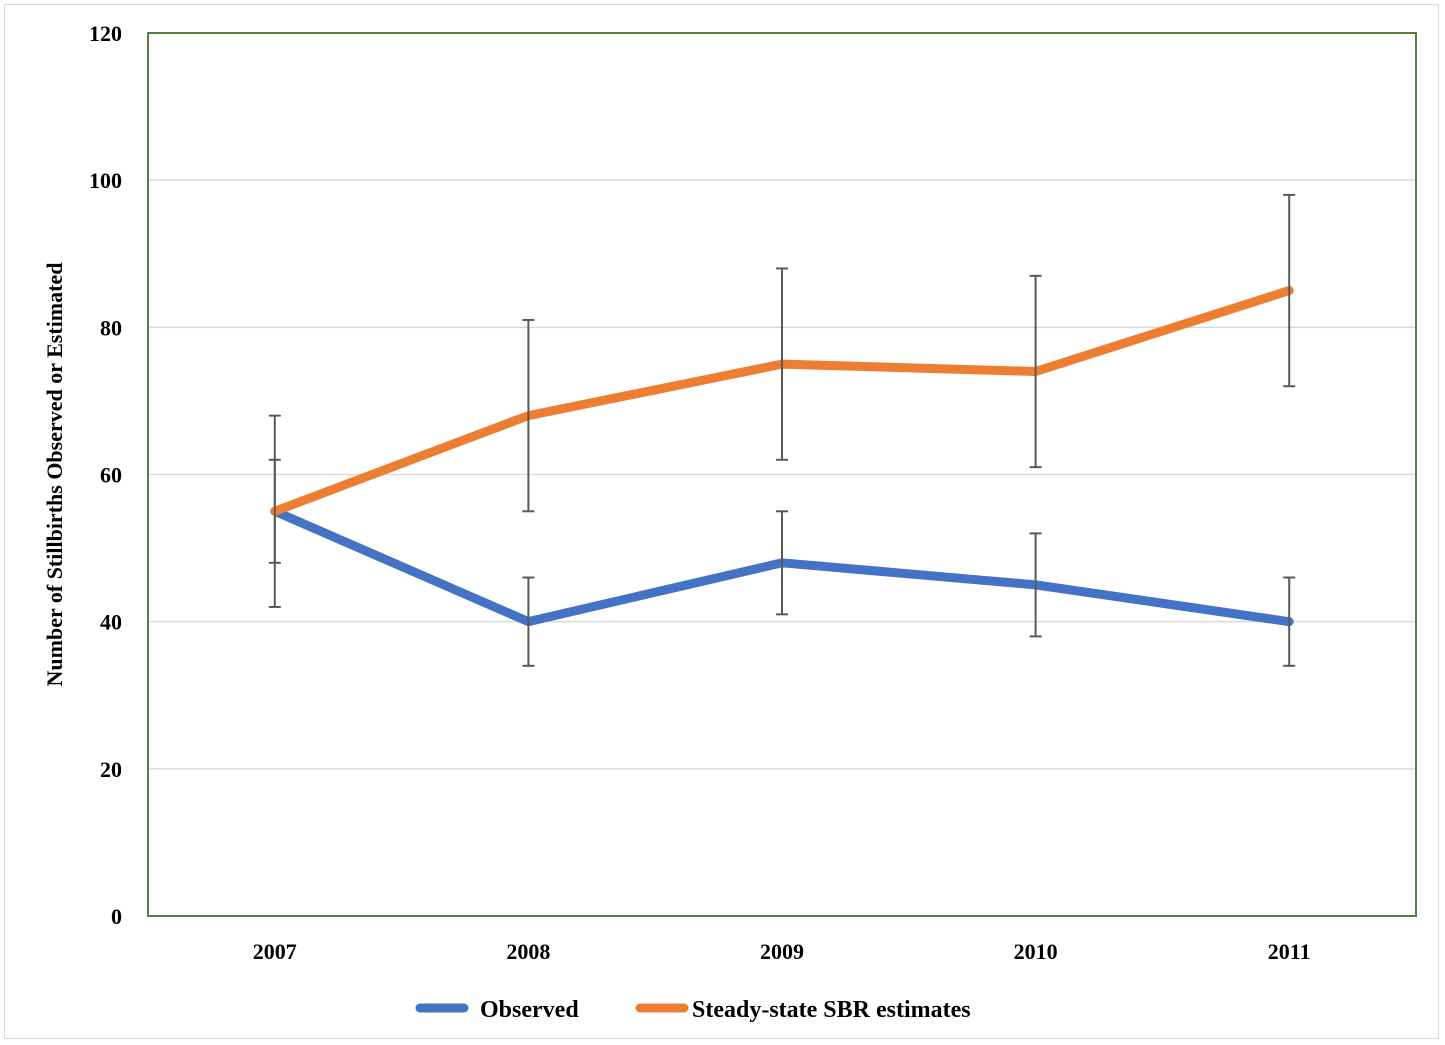  I want to click on x-tick-label: 2008, so click(528, 951).